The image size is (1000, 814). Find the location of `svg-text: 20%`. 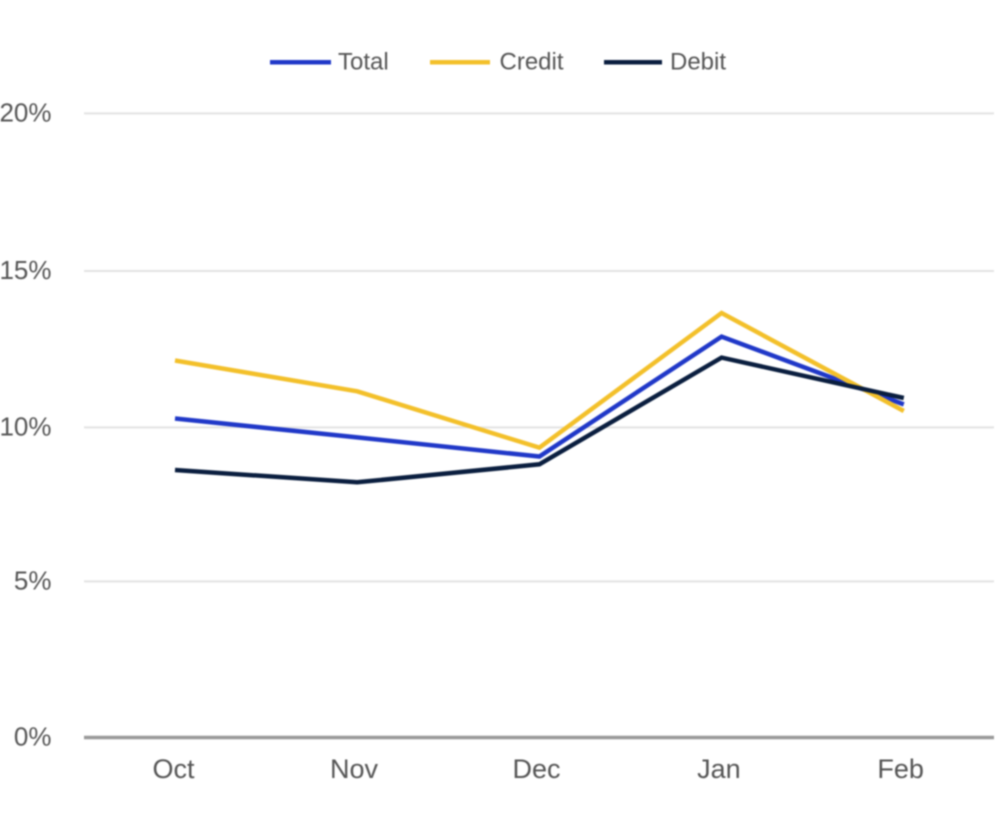

svg-text: 20% is located at coordinates (26, 112).